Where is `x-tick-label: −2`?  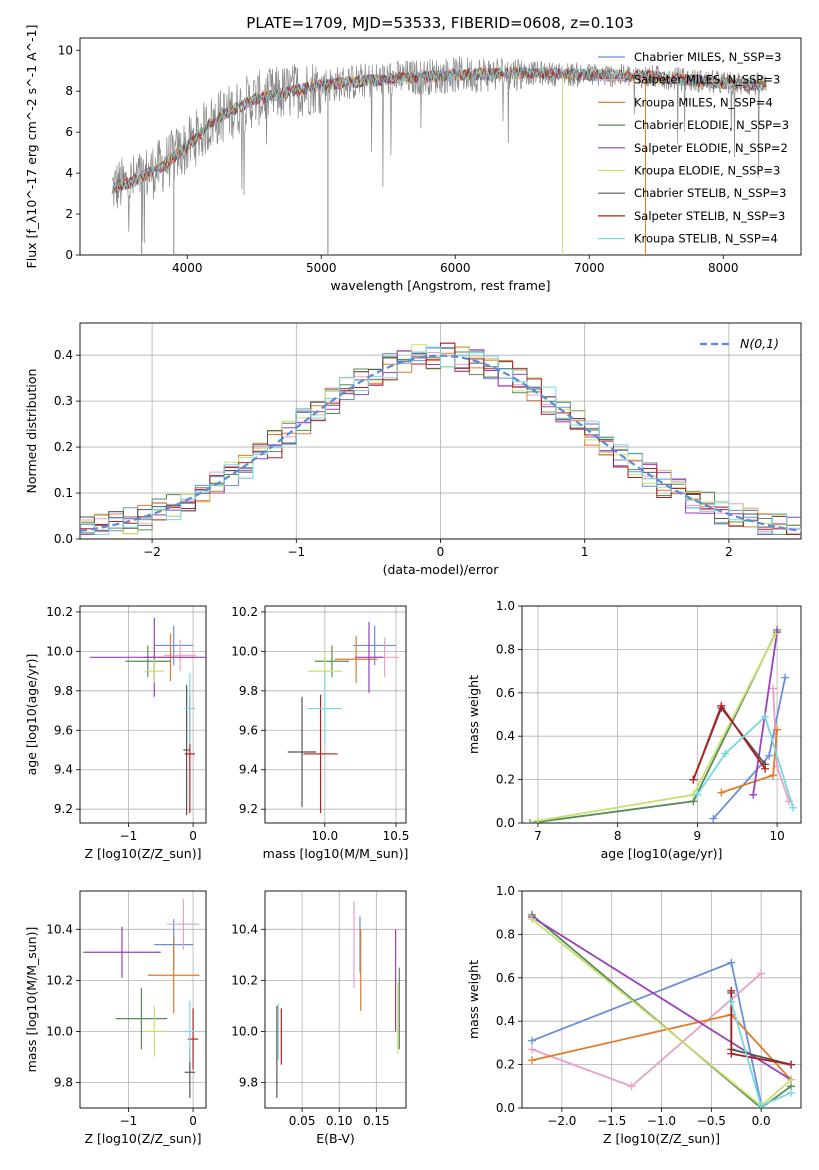
x-tick-label: −2 is located at coordinates (152, 552).